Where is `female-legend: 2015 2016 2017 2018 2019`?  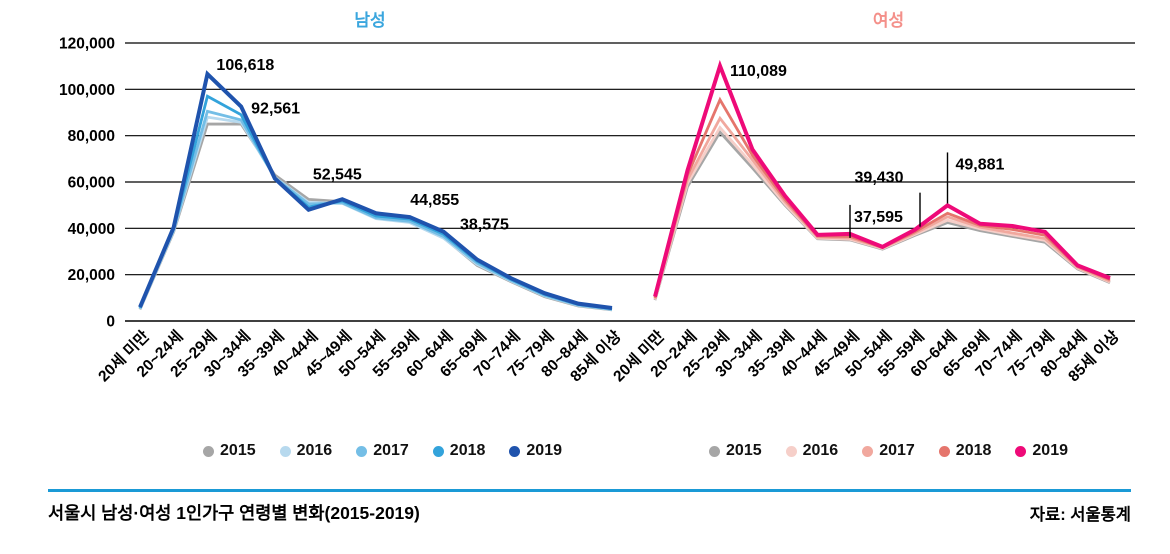
female-legend: 2015 2016 2017 2018 2019 is located at coordinates (888, 451).